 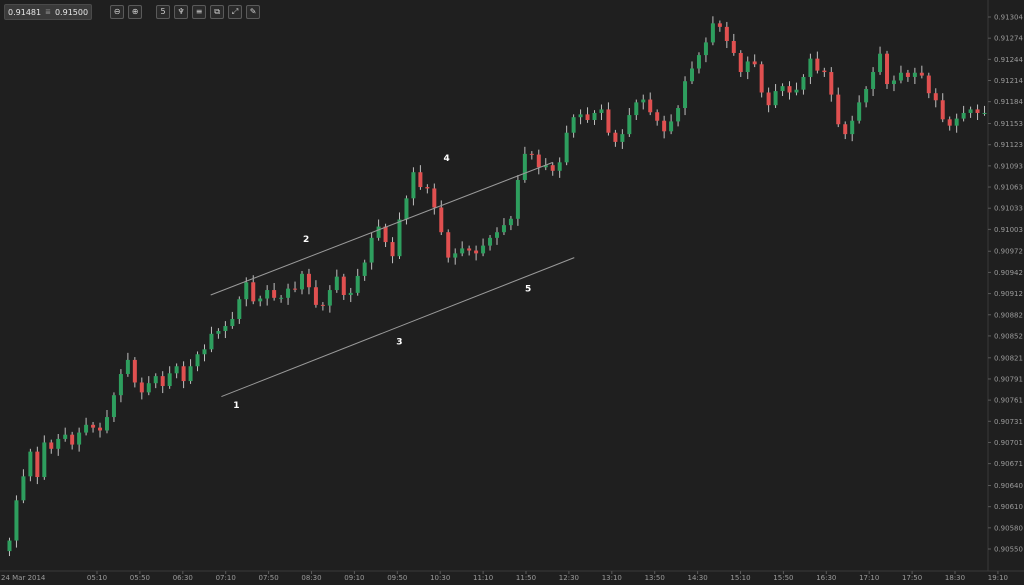 I want to click on y-tick-label: 0.90882, so click(x=1008, y=315).